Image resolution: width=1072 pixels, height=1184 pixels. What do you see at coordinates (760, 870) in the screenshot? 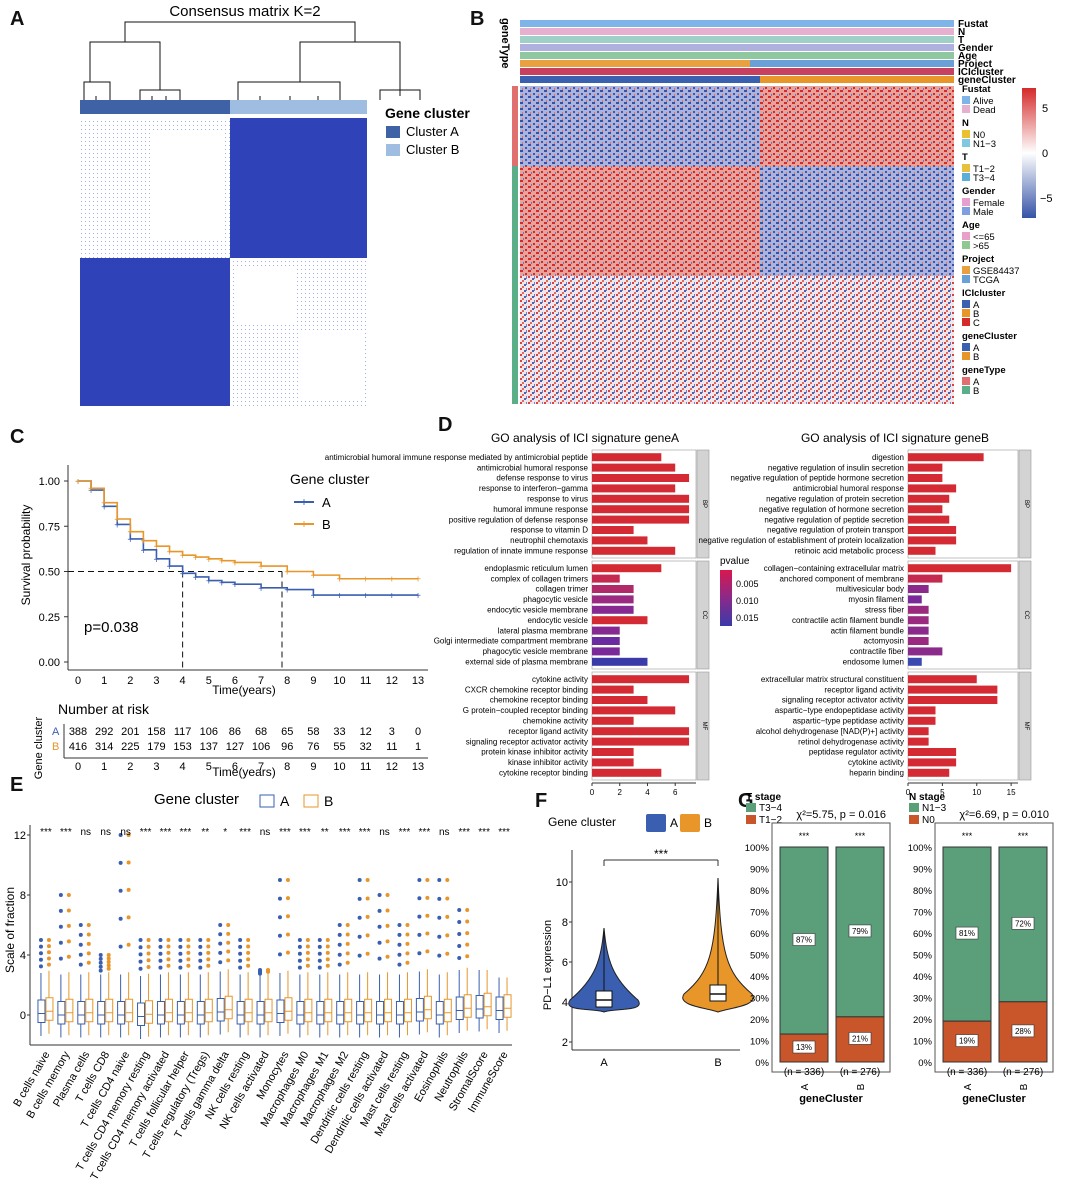
I see `stage-ytick: 90%` at bounding box center [760, 870].